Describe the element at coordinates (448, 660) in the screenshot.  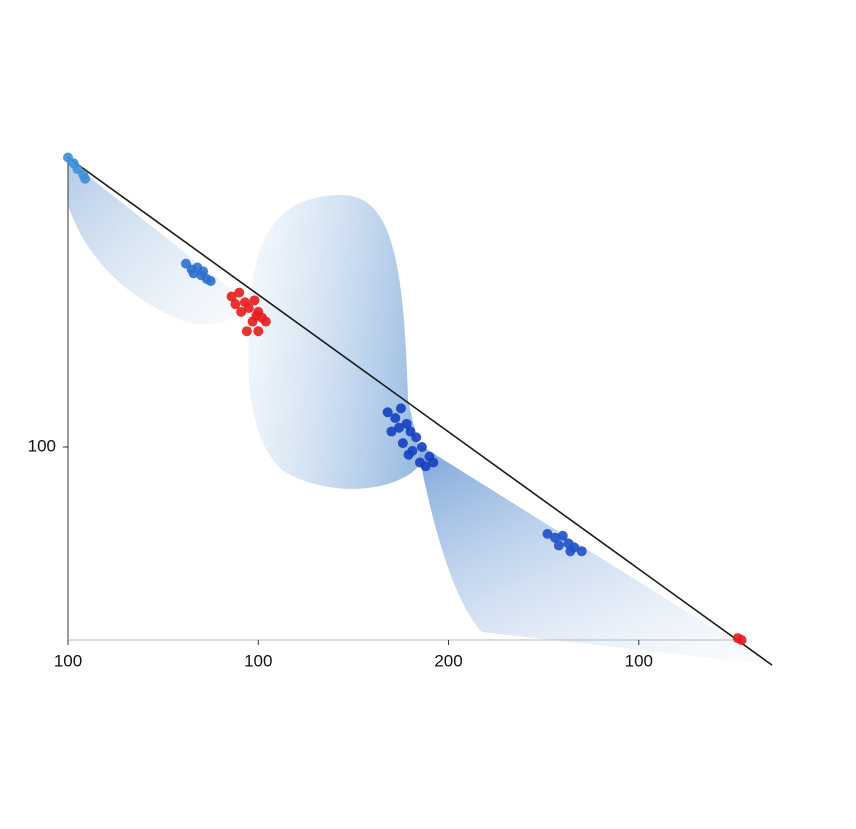
I see `x-tick-label: 200` at that location.